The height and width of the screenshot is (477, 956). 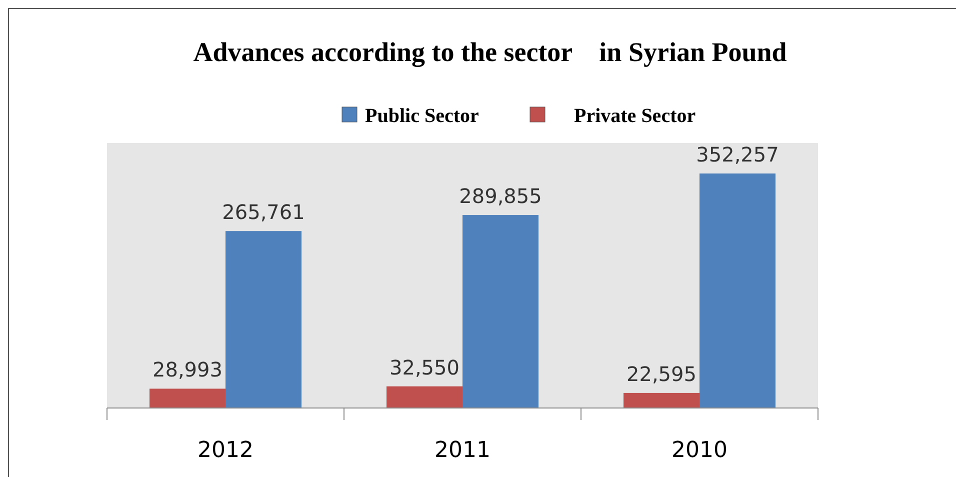 What do you see at coordinates (425, 367) in the screenshot?
I see `data-label: 32,550` at bounding box center [425, 367].